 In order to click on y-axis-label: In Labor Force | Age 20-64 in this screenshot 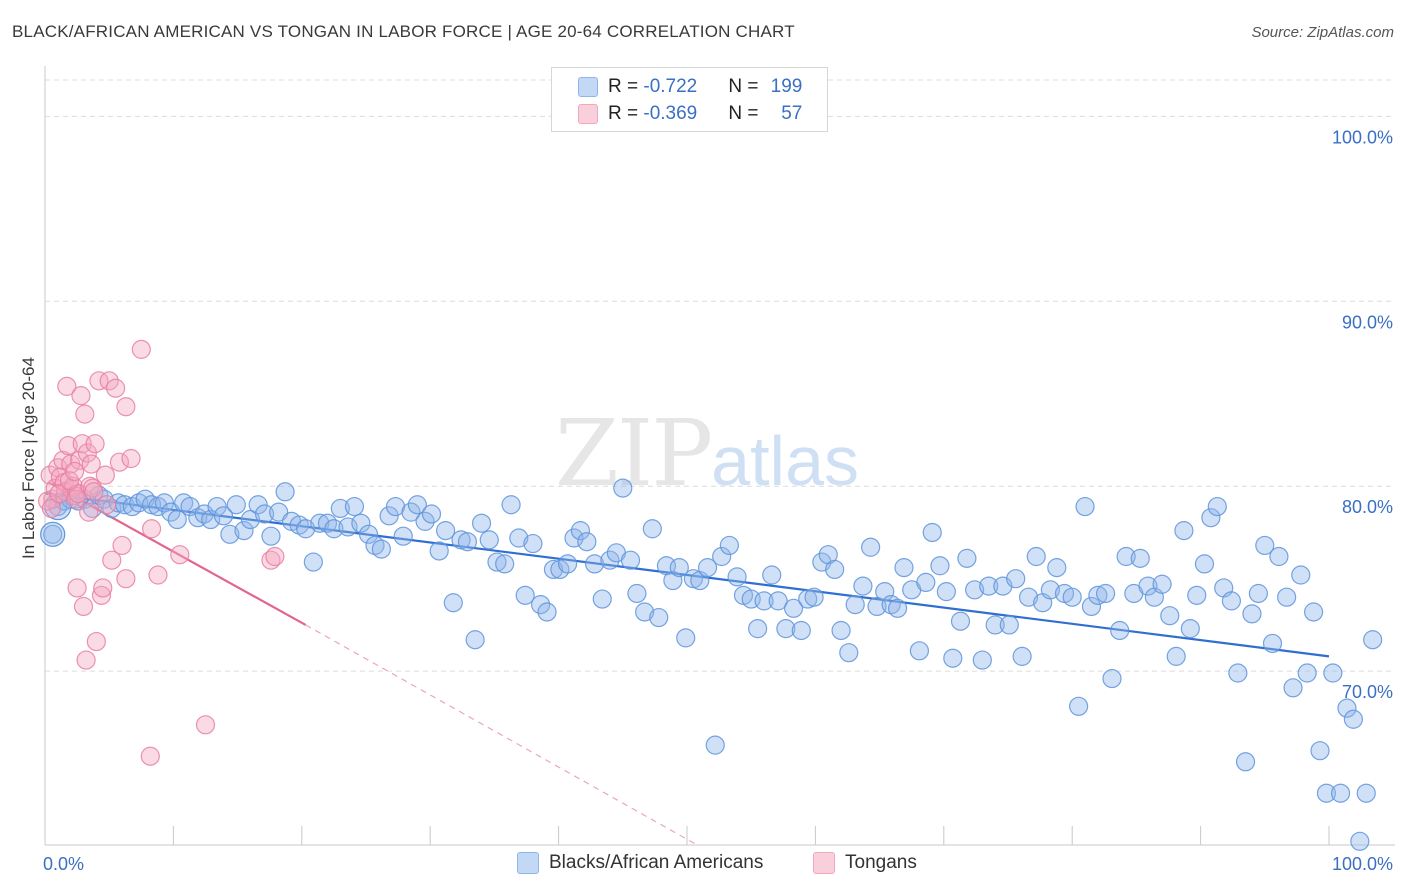, I will do `click(28, 458)`.